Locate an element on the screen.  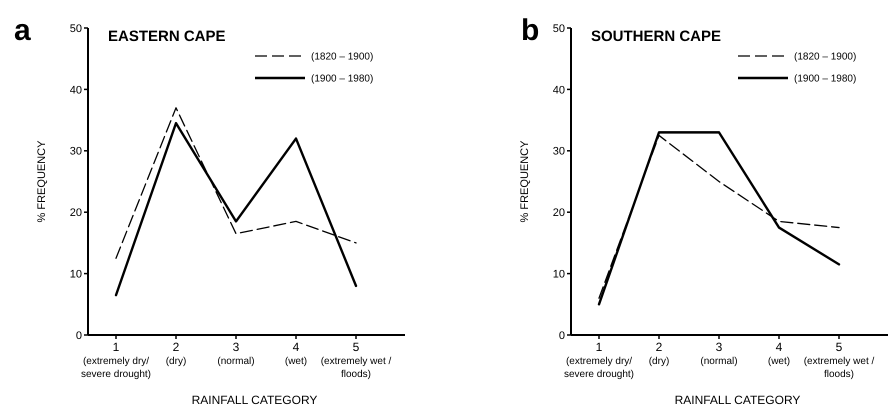
text: a is located at coordinates (22, 30).